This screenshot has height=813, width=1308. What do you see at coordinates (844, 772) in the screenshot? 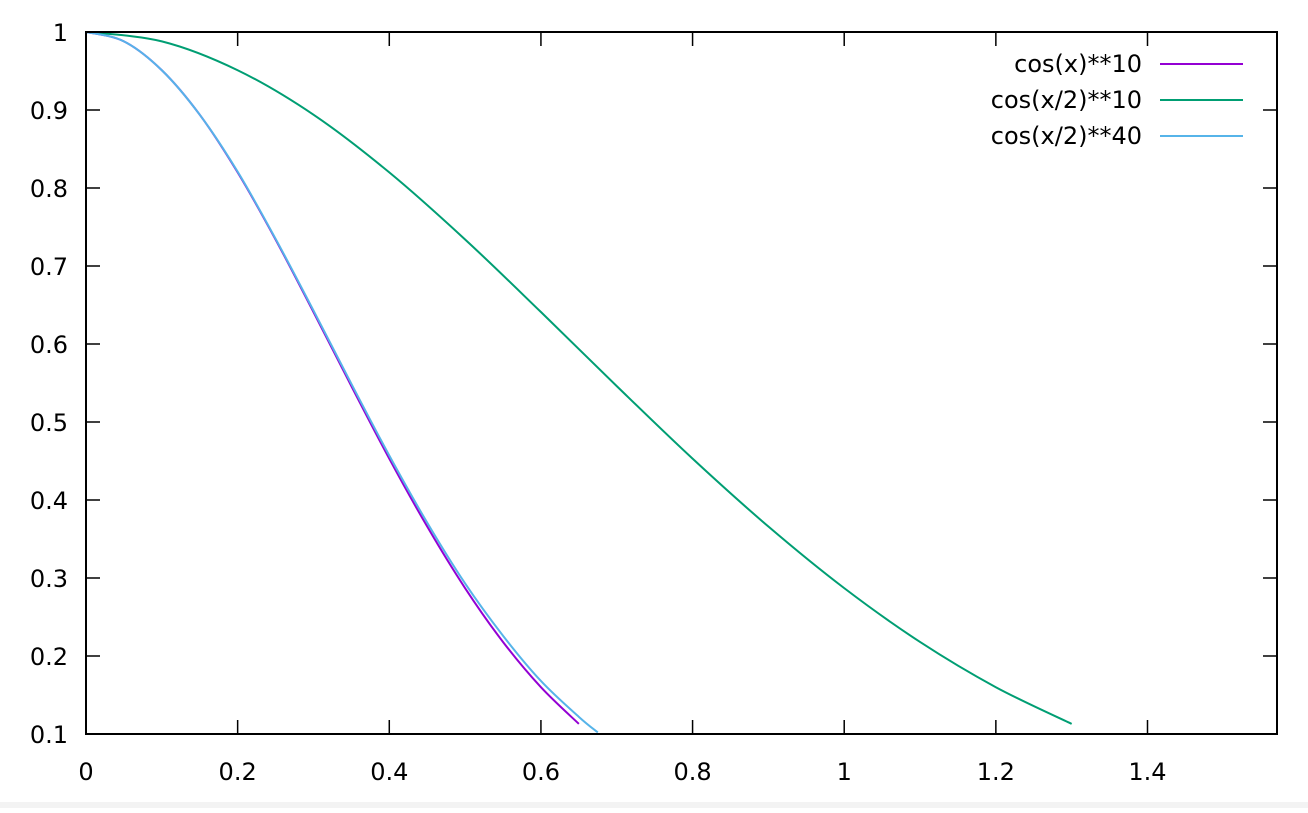
I see `x-tick-label: 1` at bounding box center [844, 772].